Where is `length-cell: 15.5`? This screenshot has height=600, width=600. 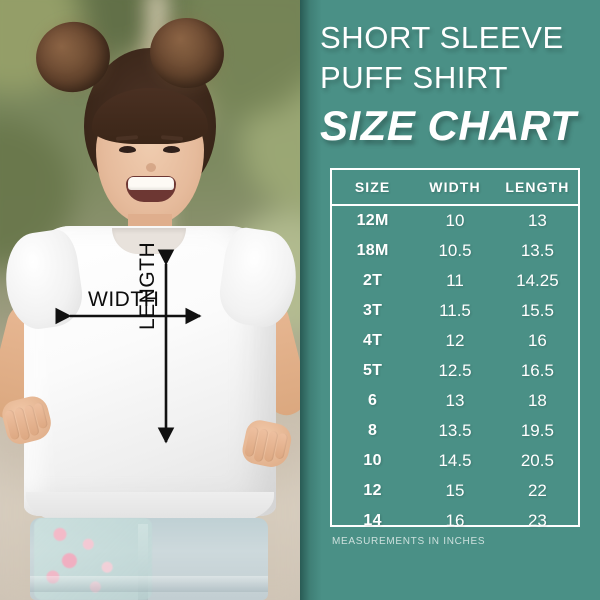 length-cell: 15.5 is located at coordinates (537, 310).